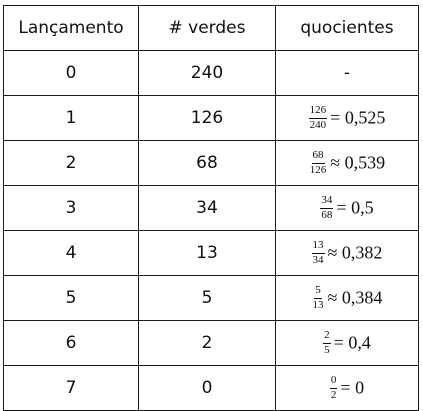 This screenshot has width=423, height=411. What do you see at coordinates (327, 336) in the screenshot?
I see `fraction-numerator: 2` at bounding box center [327, 336].